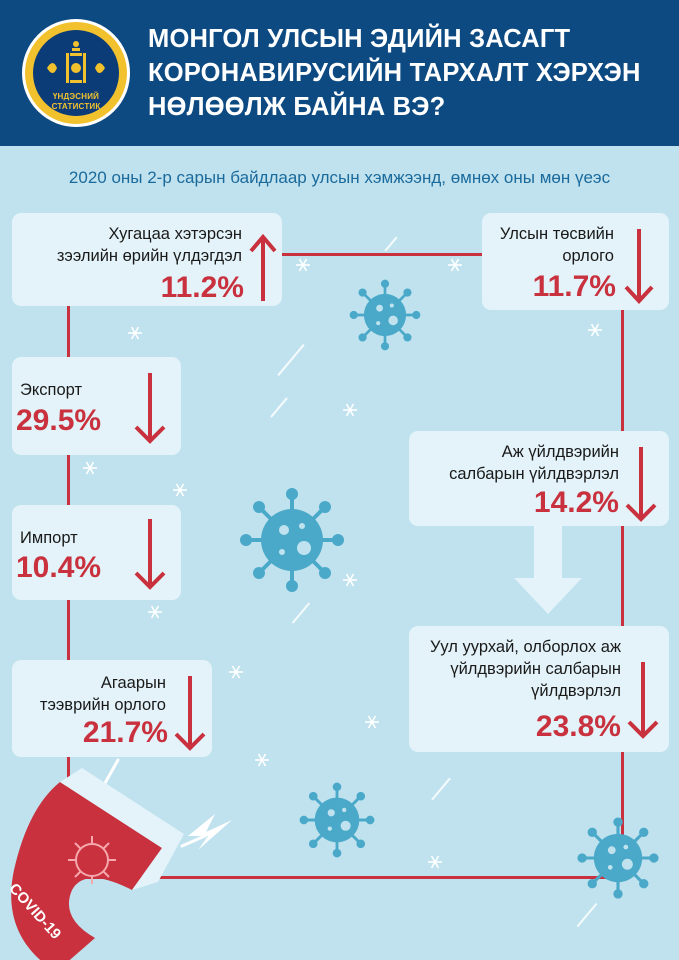 The width and height of the screenshot is (679, 960). I want to click on card-label-line: Агаарын, so click(133, 683).